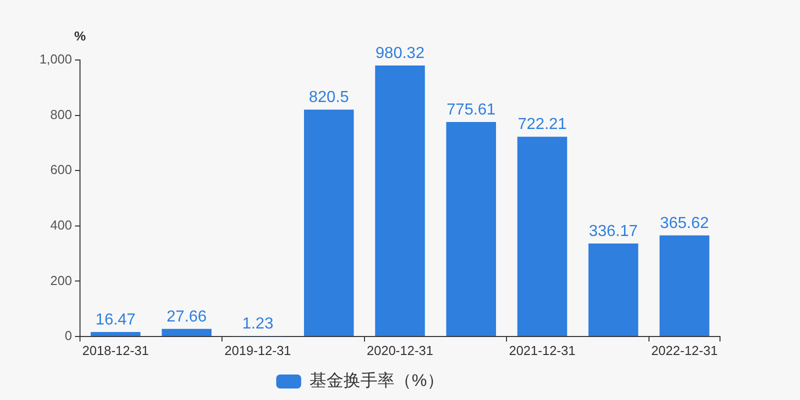  I want to click on data-label: 1.23, so click(258, 324).